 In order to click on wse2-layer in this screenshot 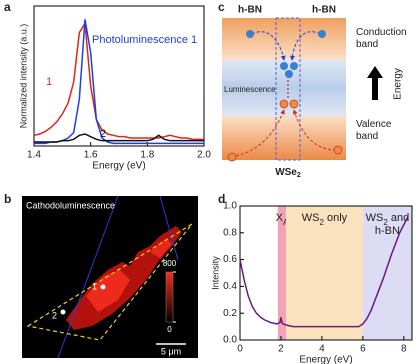, I will do `click(288, 89)`.